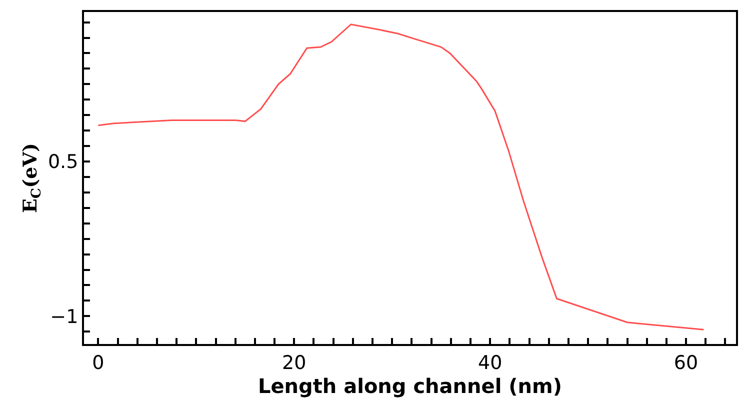 The width and height of the screenshot is (748, 416). I want to click on y-tick-label: −1, so click(64, 317).